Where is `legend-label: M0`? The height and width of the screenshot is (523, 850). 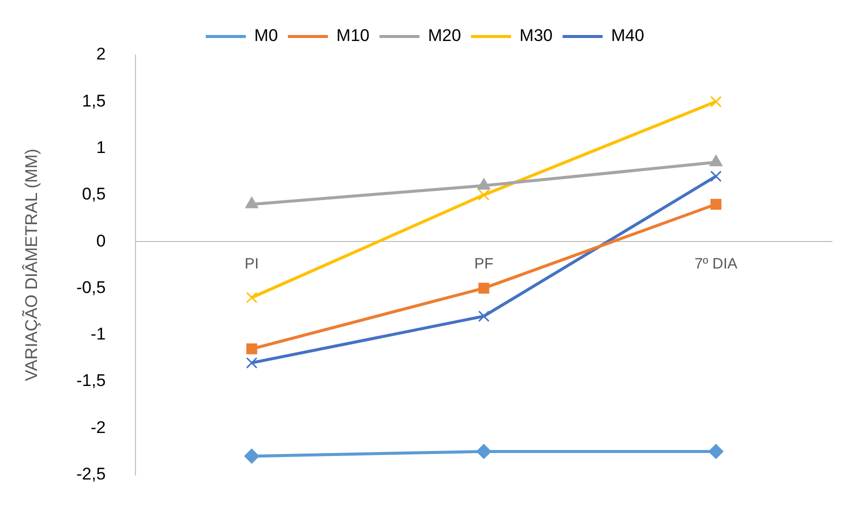 legend-label: M0 is located at coordinates (266, 36).